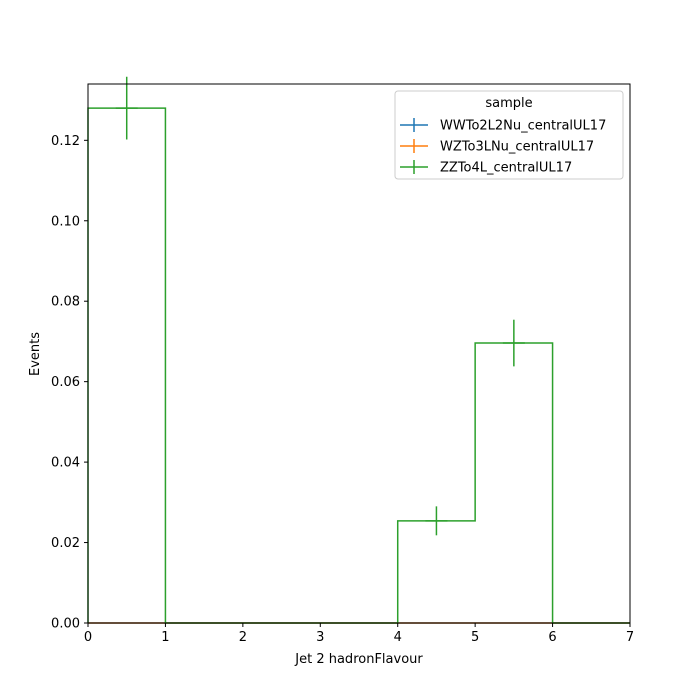 The height and width of the screenshot is (700, 700). I want to click on y-tick-label: 0.00, so click(65, 624).